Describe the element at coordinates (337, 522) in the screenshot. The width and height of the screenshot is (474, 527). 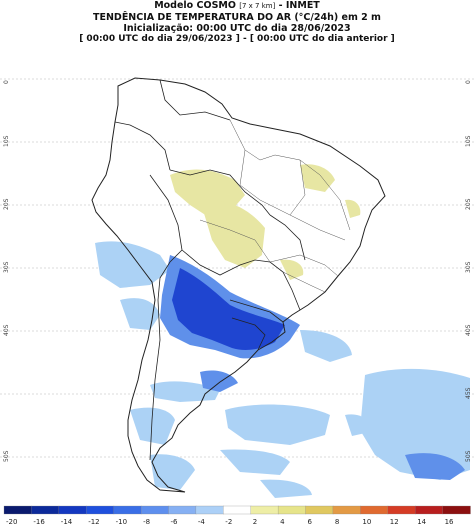
I see `colorbar-tick-label: 8` at that location.